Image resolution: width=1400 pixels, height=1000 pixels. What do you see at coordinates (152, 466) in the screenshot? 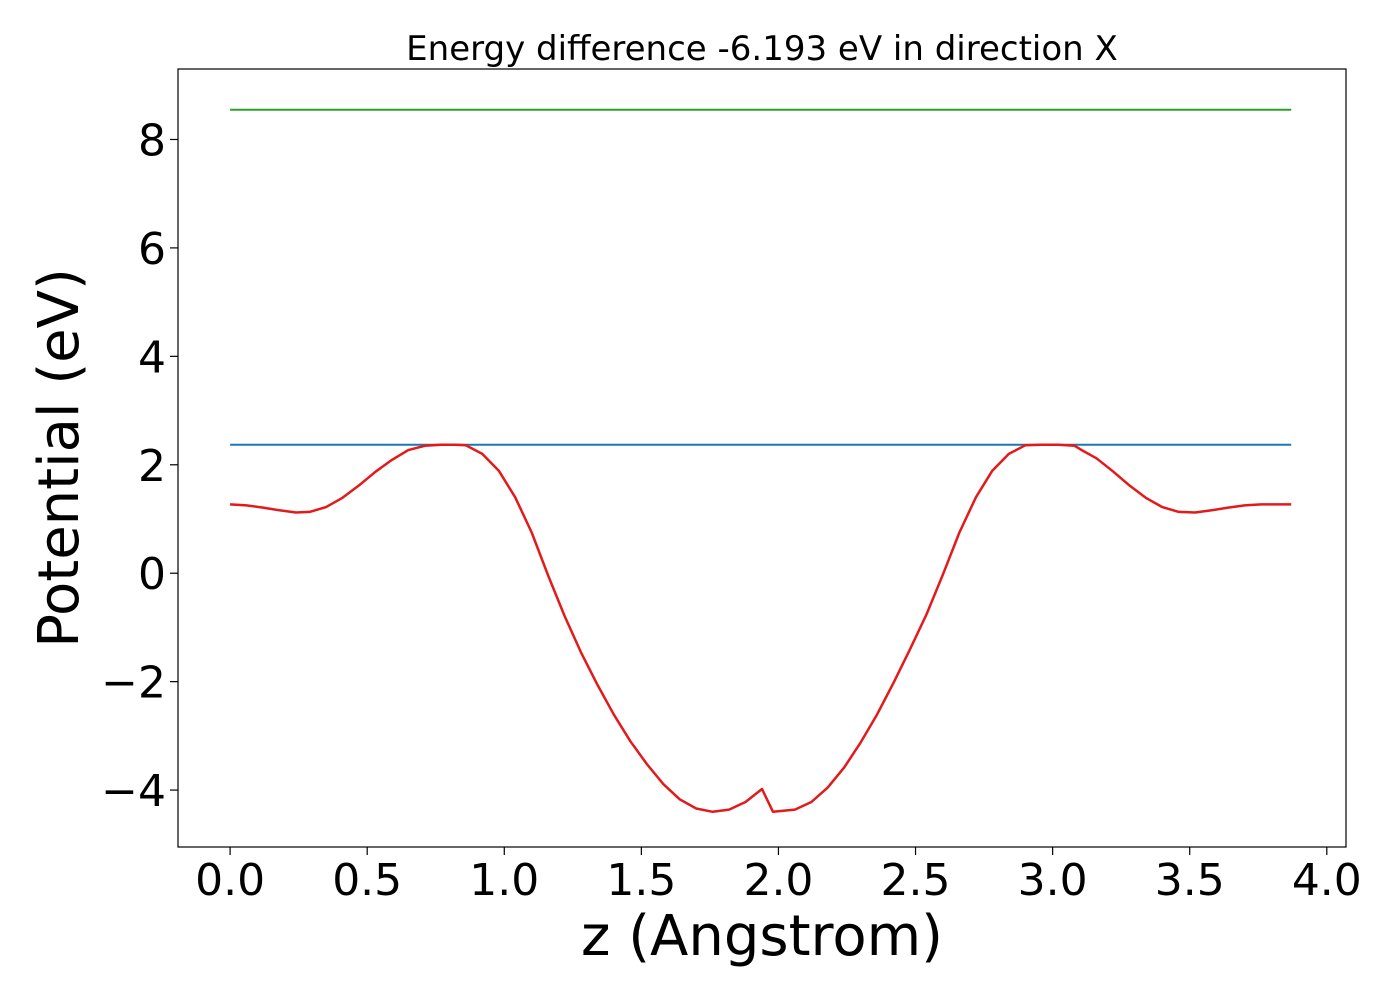
I see `y-tick-label: 2` at bounding box center [152, 466].